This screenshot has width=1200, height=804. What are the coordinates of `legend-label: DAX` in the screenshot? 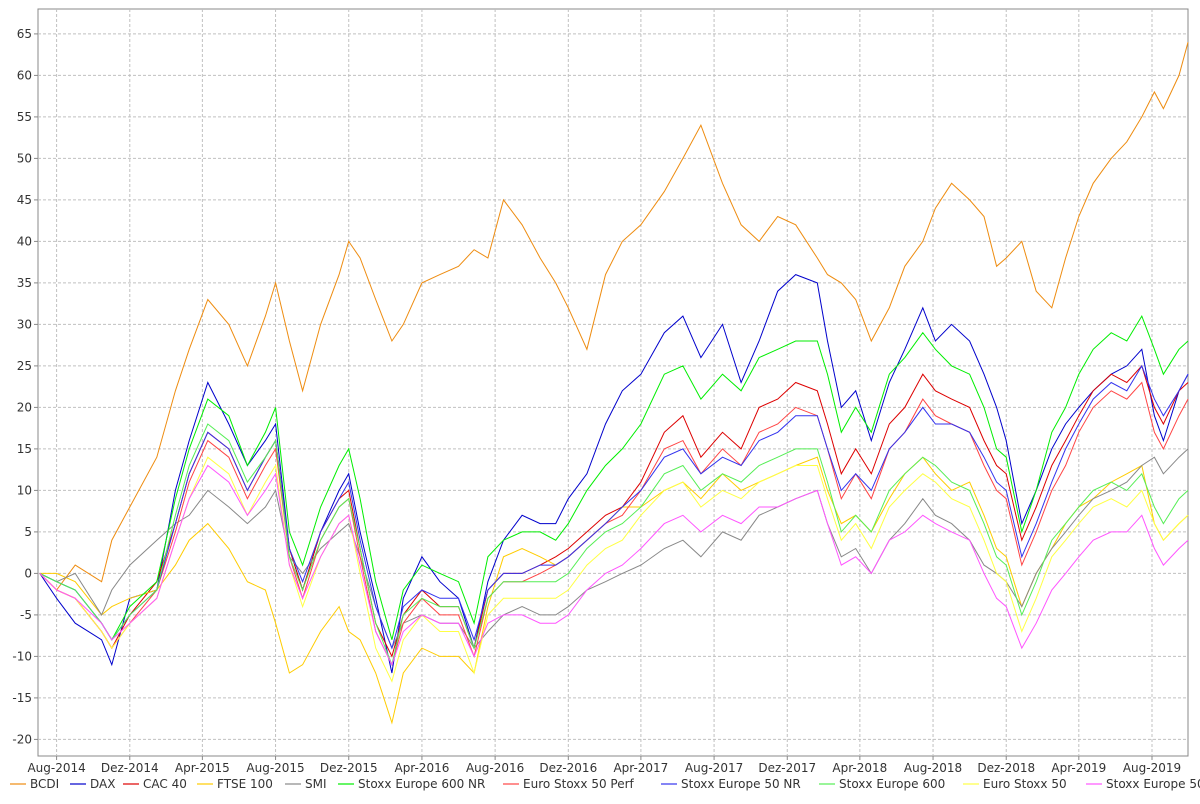 It's located at (102, 784).